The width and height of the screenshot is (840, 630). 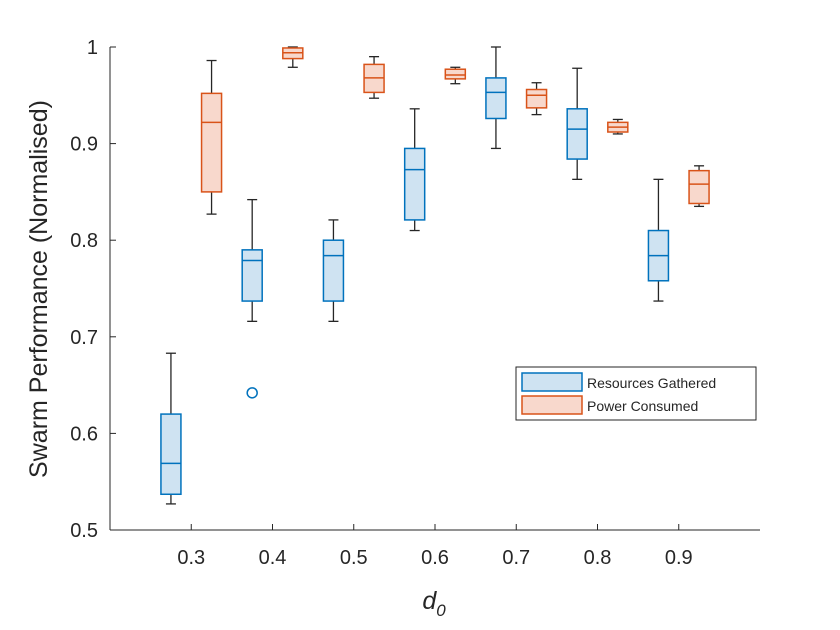 What do you see at coordinates (679, 558) in the screenshot?
I see `x-tick-label: 0.9` at bounding box center [679, 558].